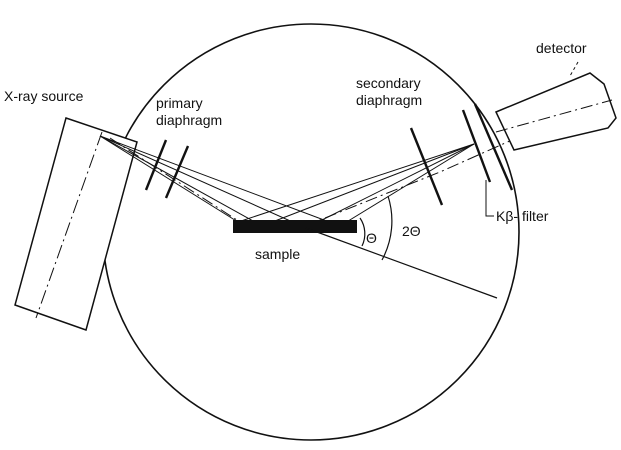 This screenshot has width=621, height=450. Describe the element at coordinates (411, 231) in the screenshot. I see `two-theta-label: 2Θ` at that location.